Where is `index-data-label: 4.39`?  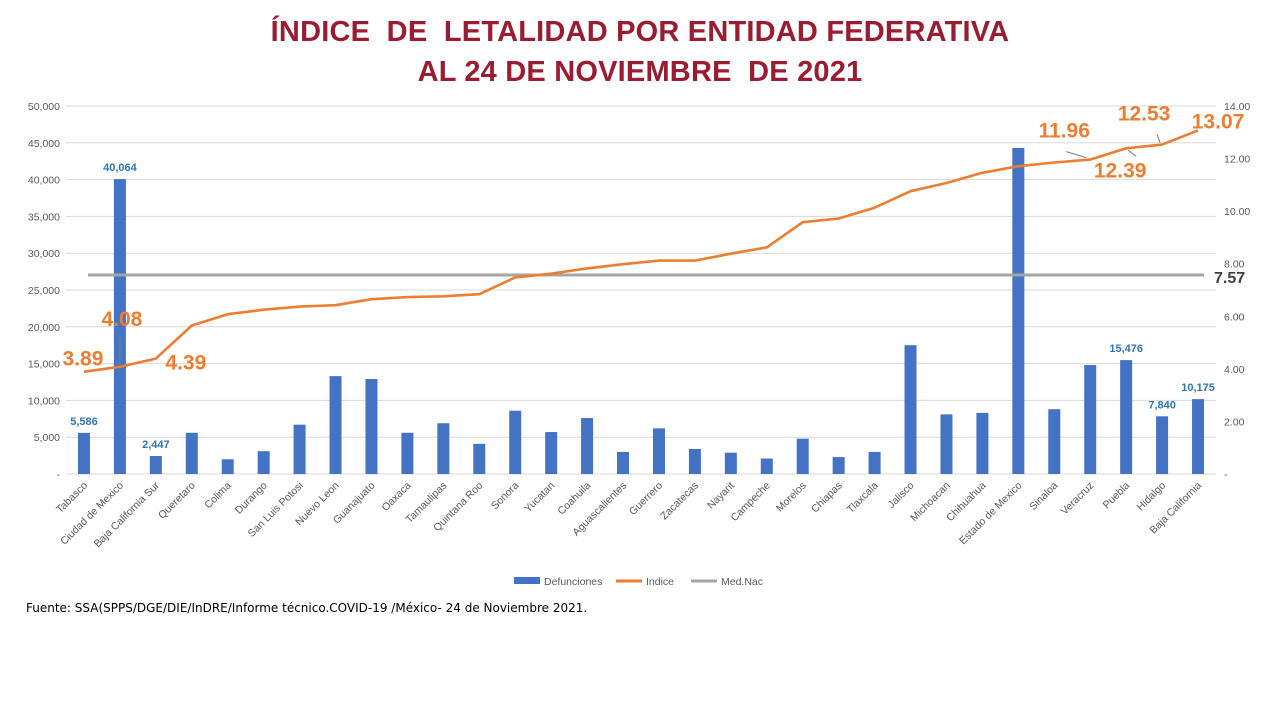 index-data-label: 4.39 is located at coordinates (185, 363).